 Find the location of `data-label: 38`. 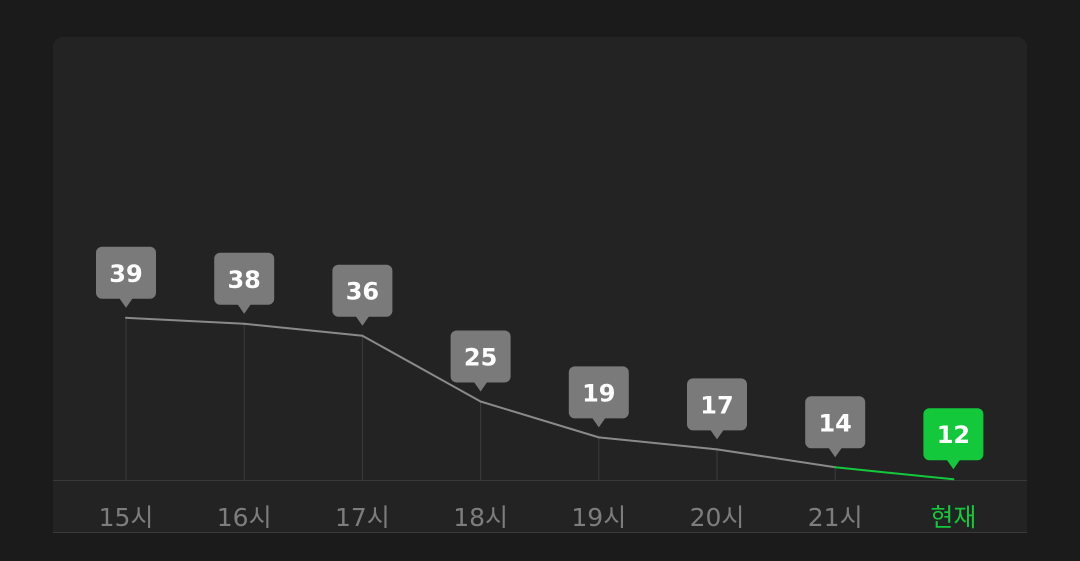

data-label: 38 is located at coordinates (243, 280).